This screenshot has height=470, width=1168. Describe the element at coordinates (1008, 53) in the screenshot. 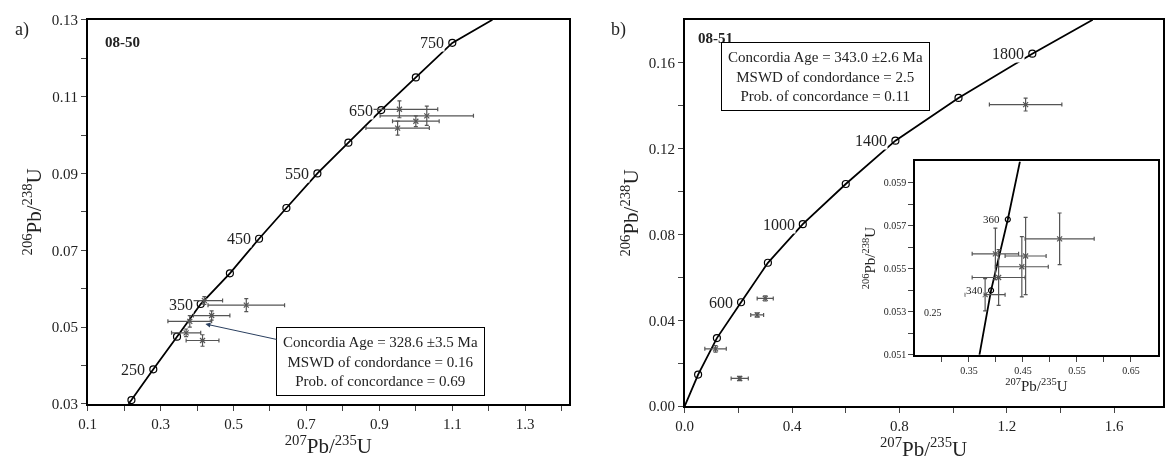

I see `annotation: 1800` at that location.